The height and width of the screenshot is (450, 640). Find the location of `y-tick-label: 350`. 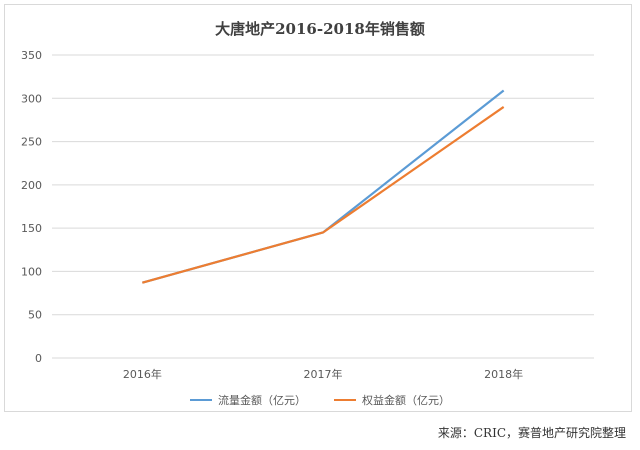

y-tick-label: 350 is located at coordinates (31, 55).